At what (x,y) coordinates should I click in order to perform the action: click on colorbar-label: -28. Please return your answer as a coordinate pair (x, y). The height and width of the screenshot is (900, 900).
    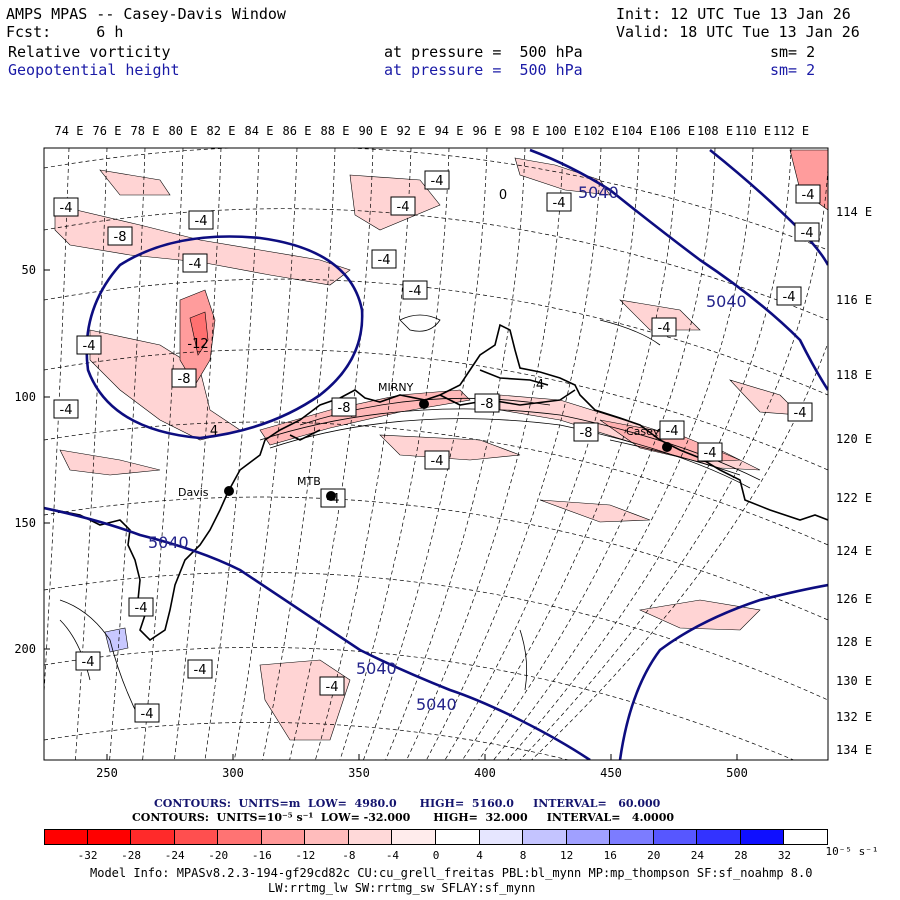
    Looking at the image, I should click on (131, 855).